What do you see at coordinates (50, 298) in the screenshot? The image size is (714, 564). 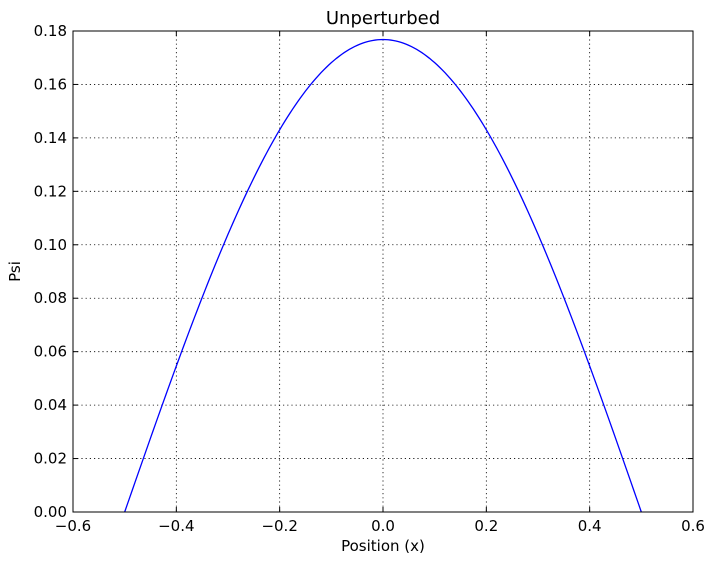 I see `y-tick-label: 0.08` at bounding box center [50, 298].